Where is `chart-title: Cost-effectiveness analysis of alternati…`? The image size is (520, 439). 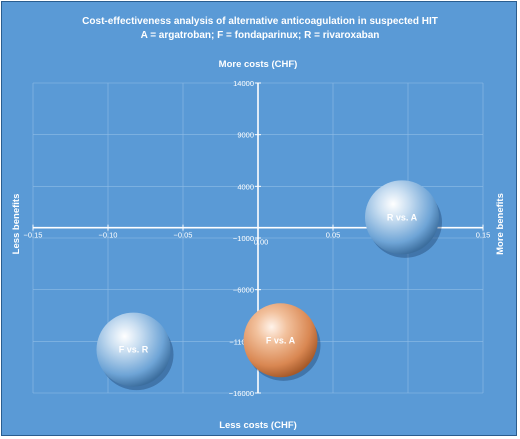 chart-title: Cost-effectiveness analysis of alternati… is located at coordinates (260, 21).